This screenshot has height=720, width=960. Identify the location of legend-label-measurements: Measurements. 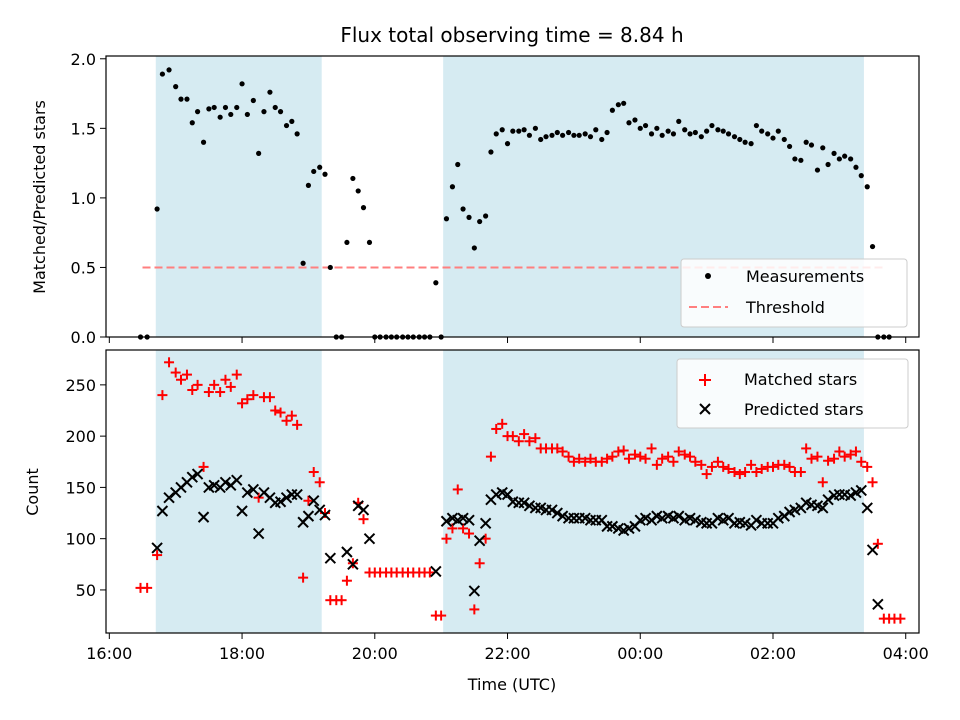
(805, 276).